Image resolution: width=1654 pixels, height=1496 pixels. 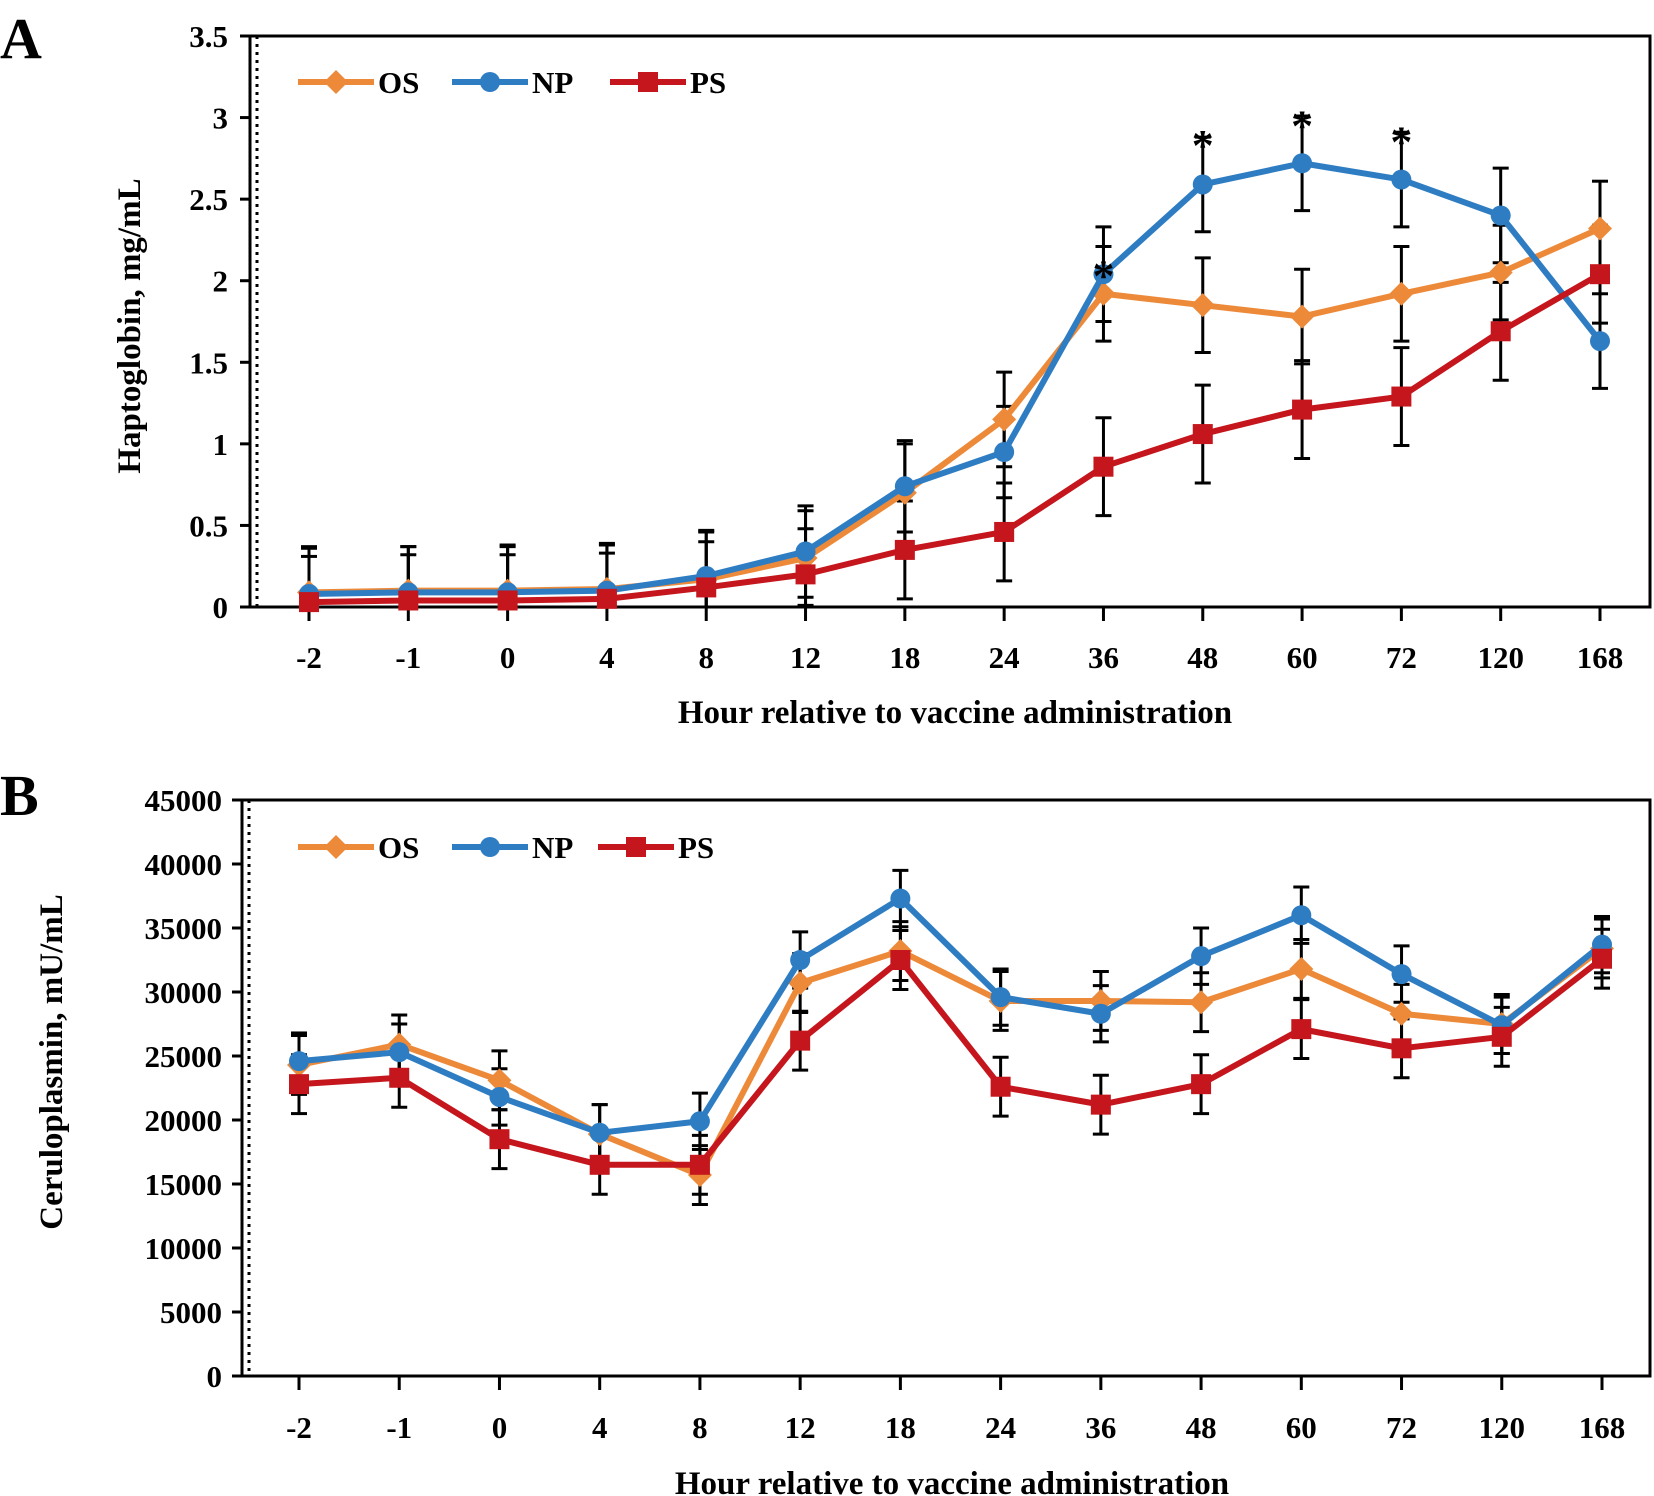 I want to click on x-tick-label-a: 72, so click(x=1401, y=657).